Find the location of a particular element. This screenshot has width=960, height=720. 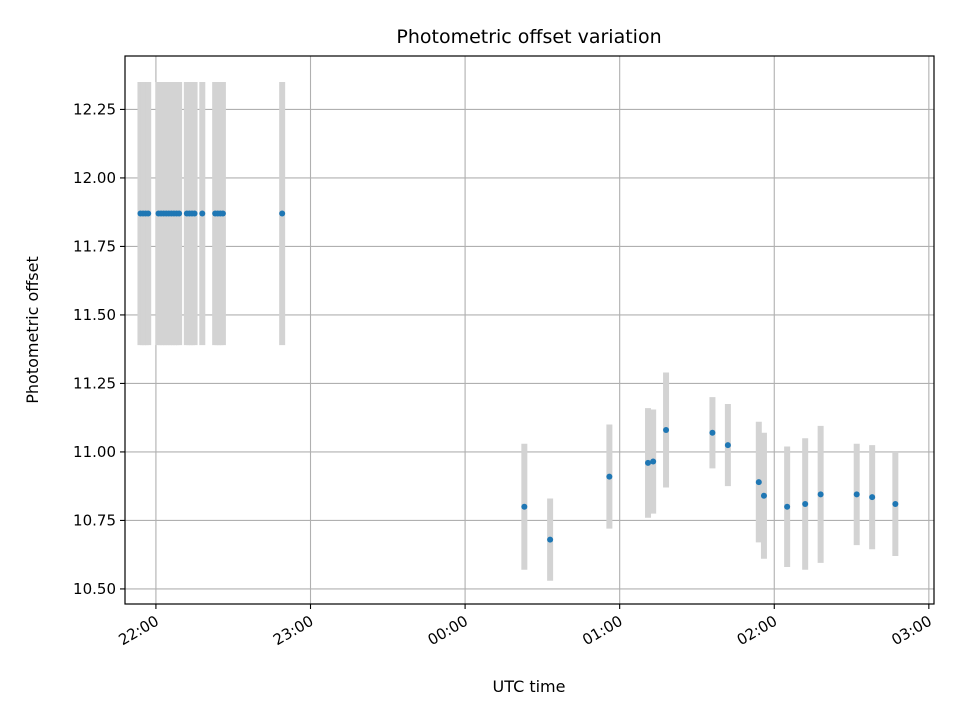

y-tick-label: 12.00 is located at coordinates (94, 178).